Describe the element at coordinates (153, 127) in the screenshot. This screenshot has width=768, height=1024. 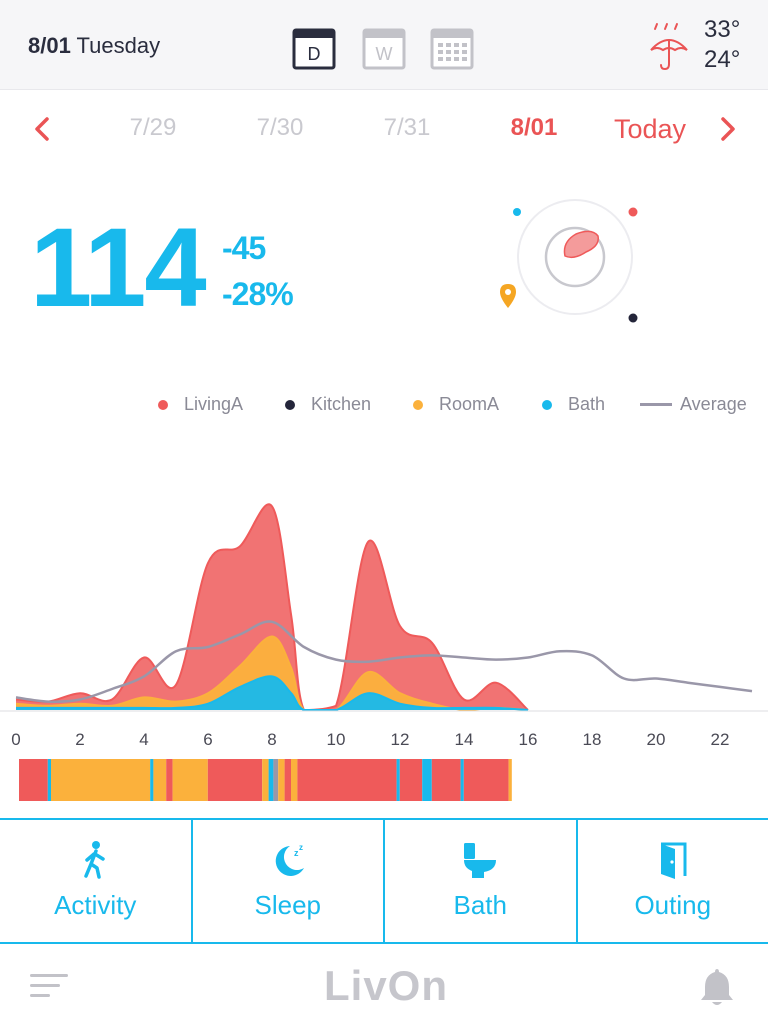
I see `nav-date-7-29: 7/29` at that location.